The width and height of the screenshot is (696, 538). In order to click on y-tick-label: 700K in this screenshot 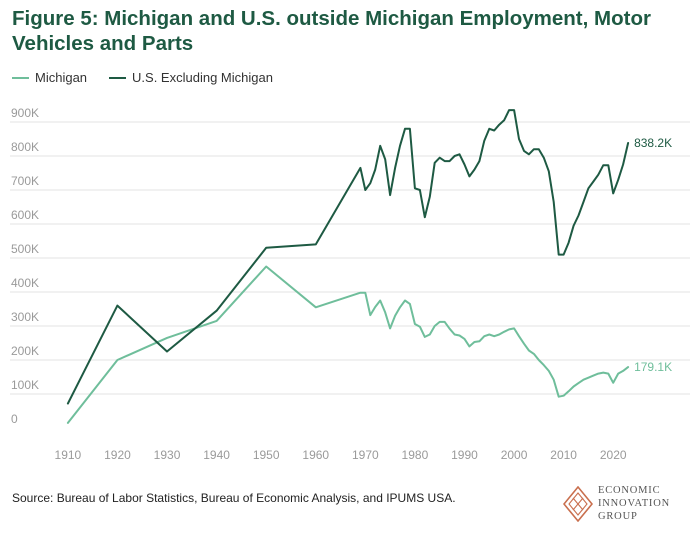, I will do `click(25, 181)`.